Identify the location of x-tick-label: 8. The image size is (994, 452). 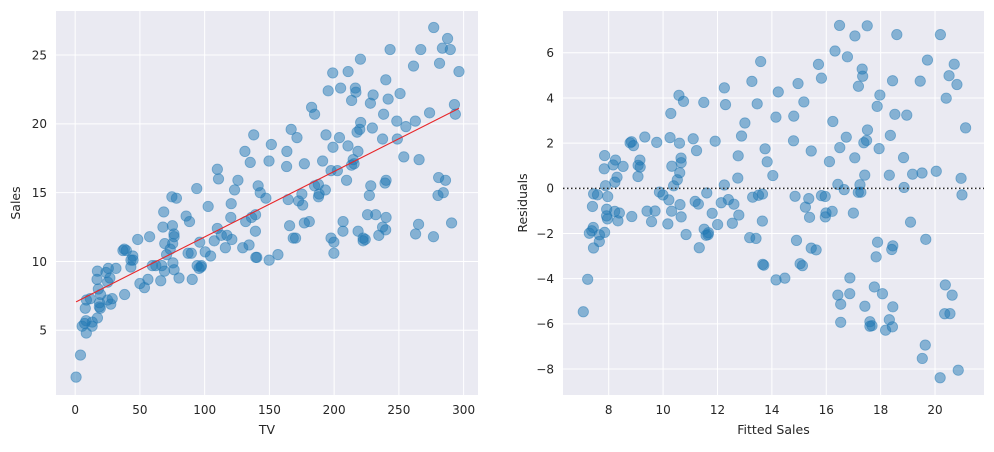
(609, 410).